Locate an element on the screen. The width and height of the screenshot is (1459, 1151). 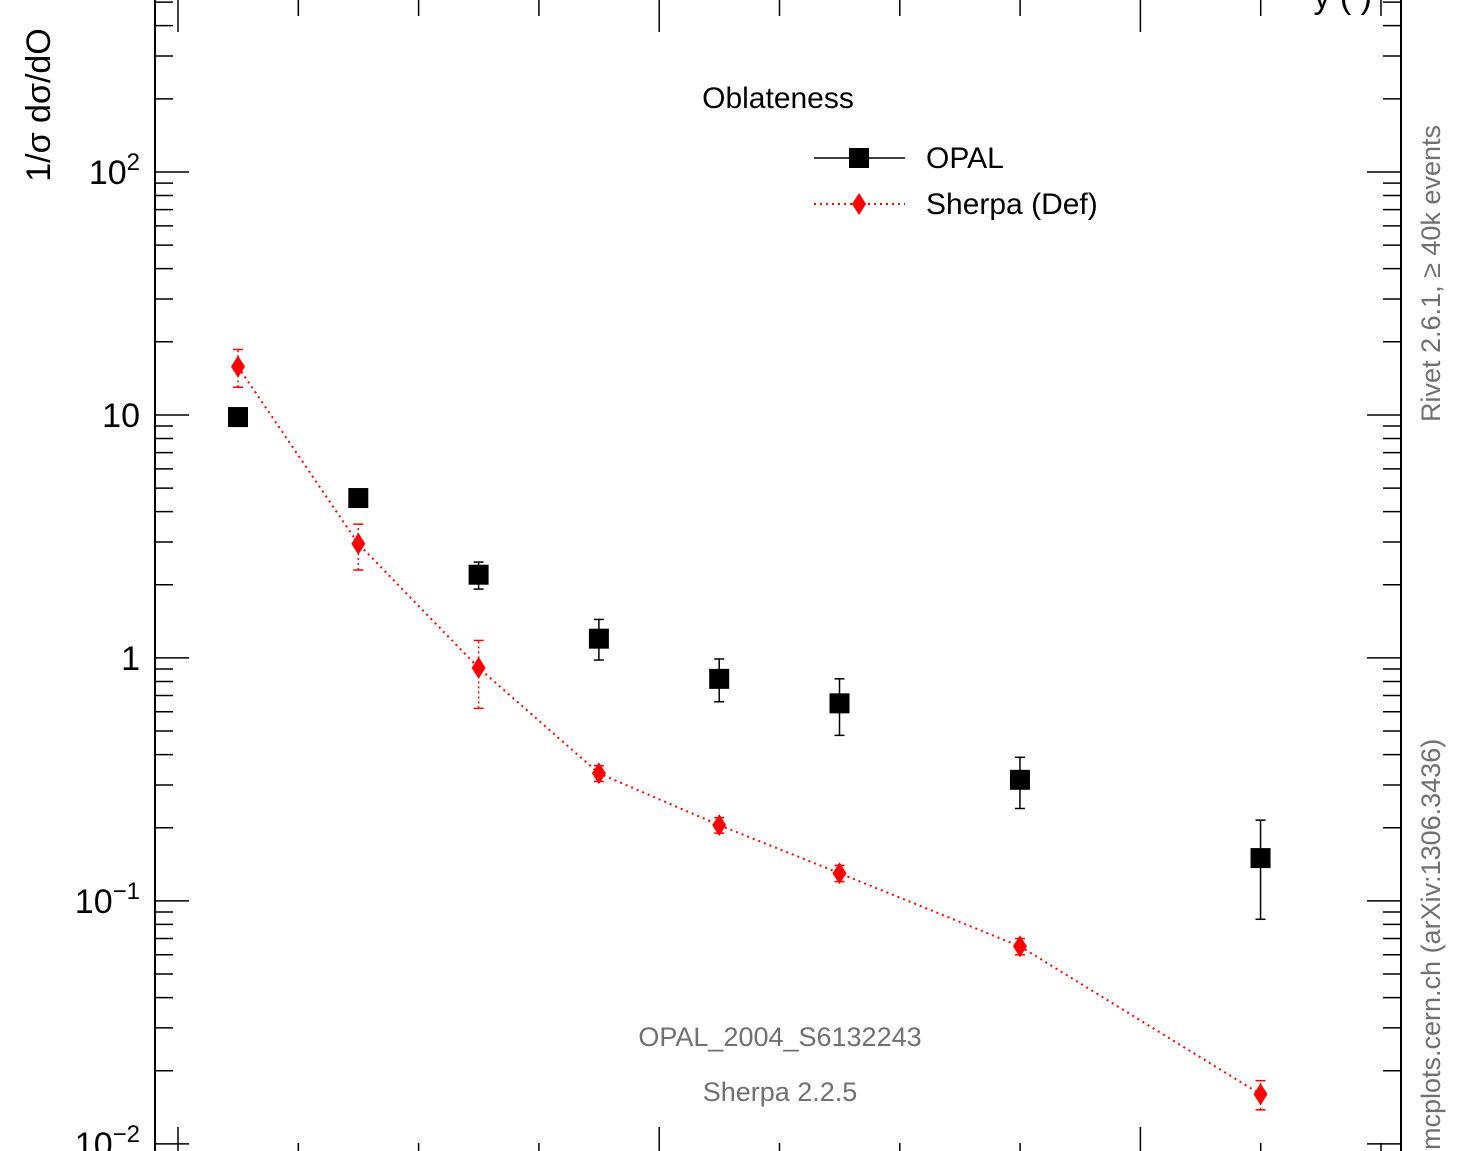
legend-entry-sherpa: Sherpa (Def) is located at coordinates (956, 204).